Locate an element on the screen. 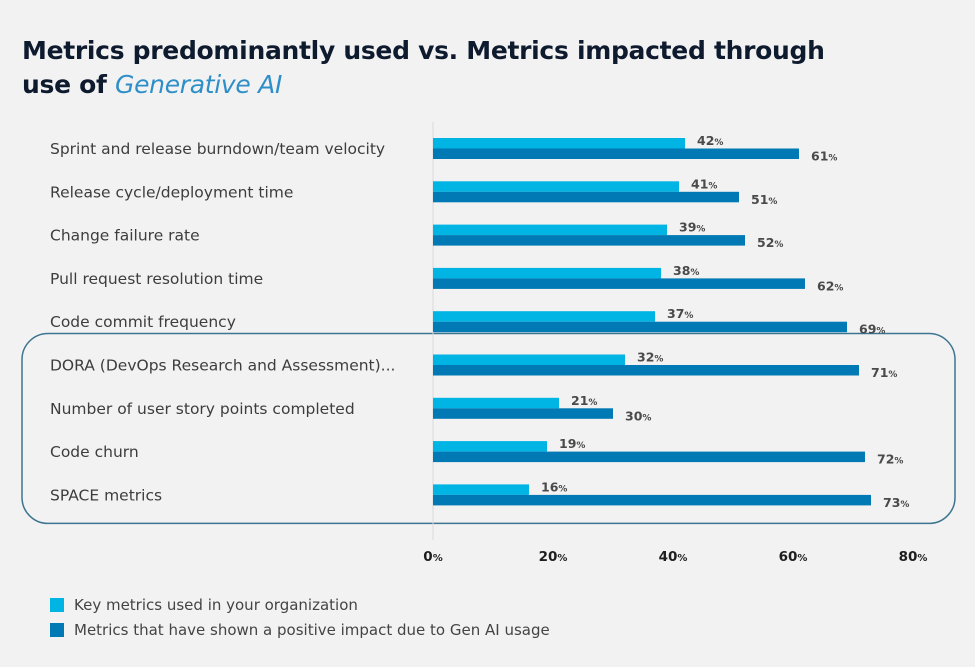 This screenshot has width=975, height=667. title-prefix: use of is located at coordinates (68, 84).